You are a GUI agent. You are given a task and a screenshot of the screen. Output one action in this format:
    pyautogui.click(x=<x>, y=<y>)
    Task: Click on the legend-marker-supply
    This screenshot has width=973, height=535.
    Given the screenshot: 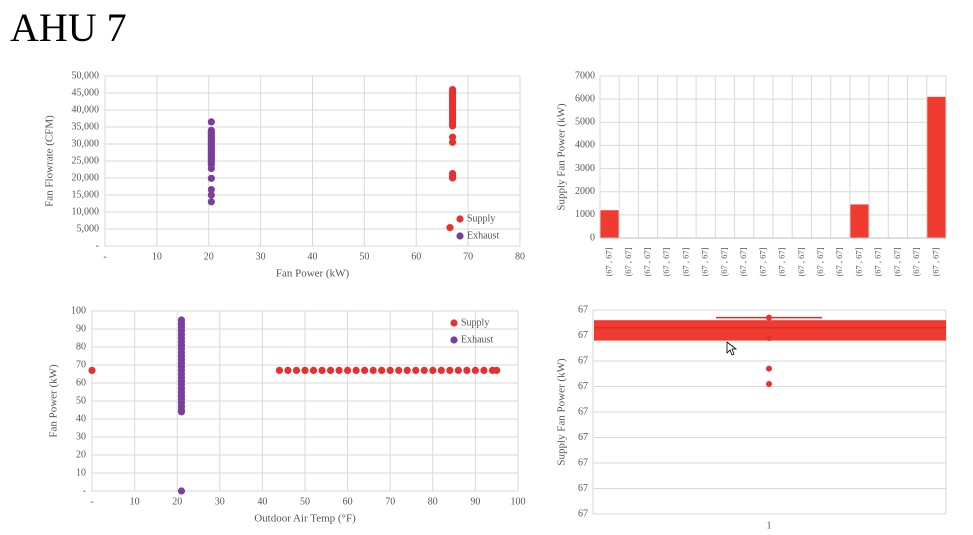 What is the action you would take?
    pyautogui.click(x=454, y=323)
    